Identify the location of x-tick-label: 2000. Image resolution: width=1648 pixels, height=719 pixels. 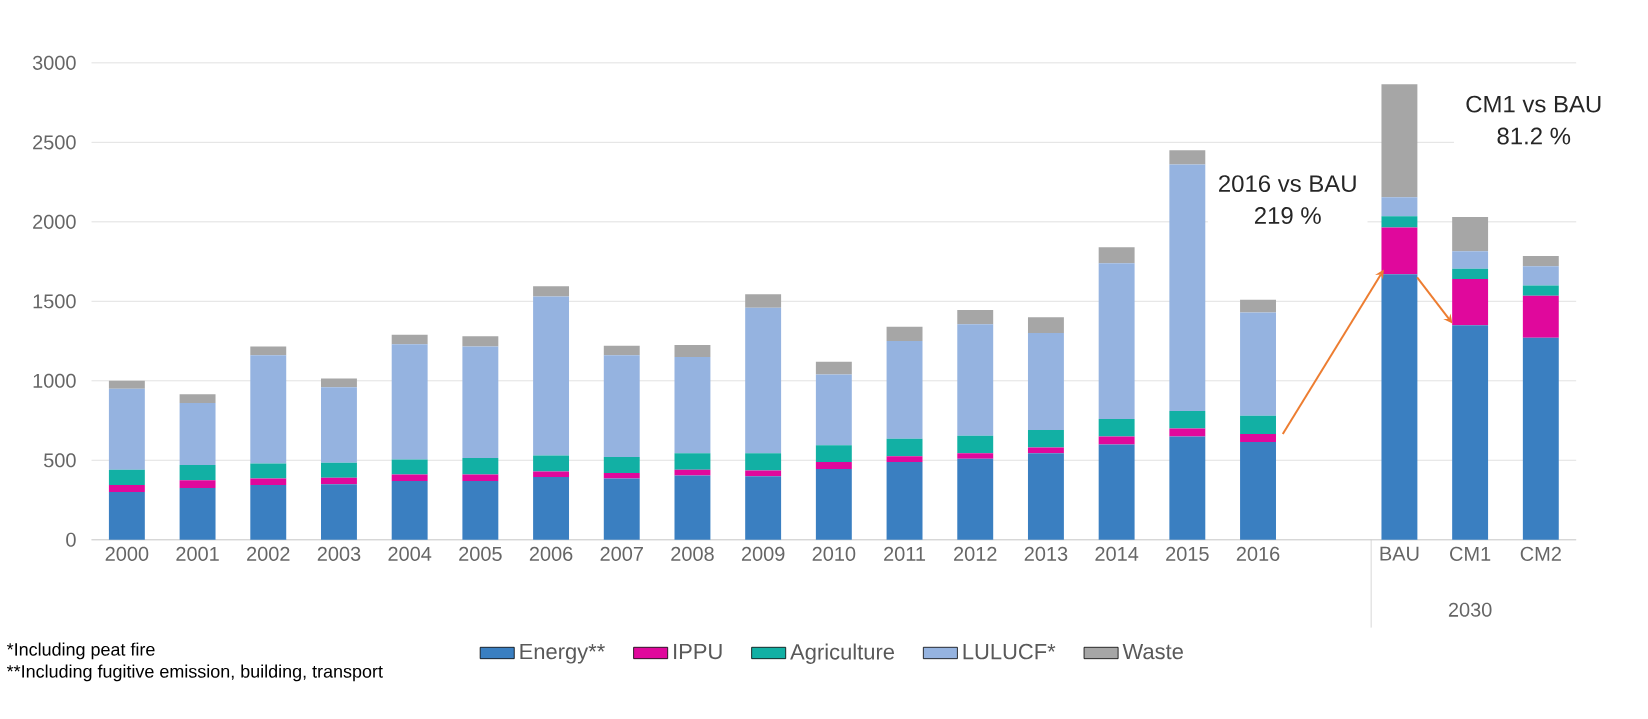
(127, 553).